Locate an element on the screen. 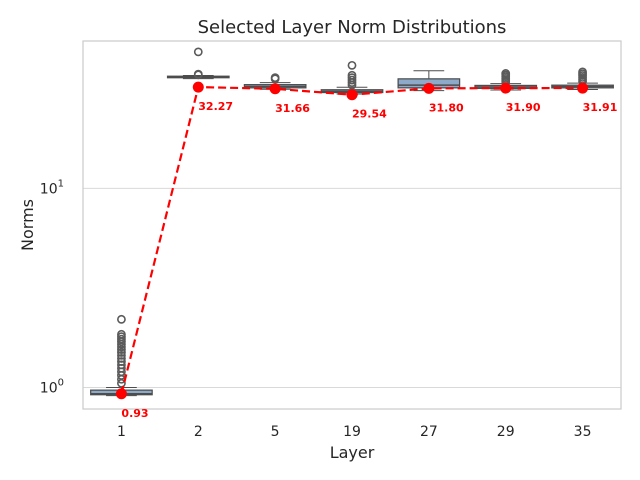 The height and width of the screenshot is (480, 640). mean-value-label: 31.80 is located at coordinates (446, 107).